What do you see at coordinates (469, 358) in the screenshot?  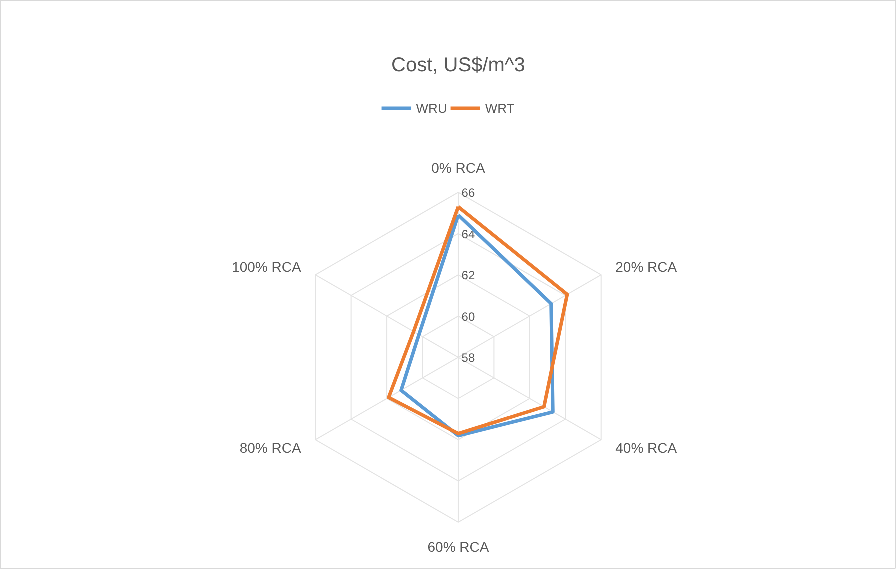 I see `y-tick-label: 58` at bounding box center [469, 358].